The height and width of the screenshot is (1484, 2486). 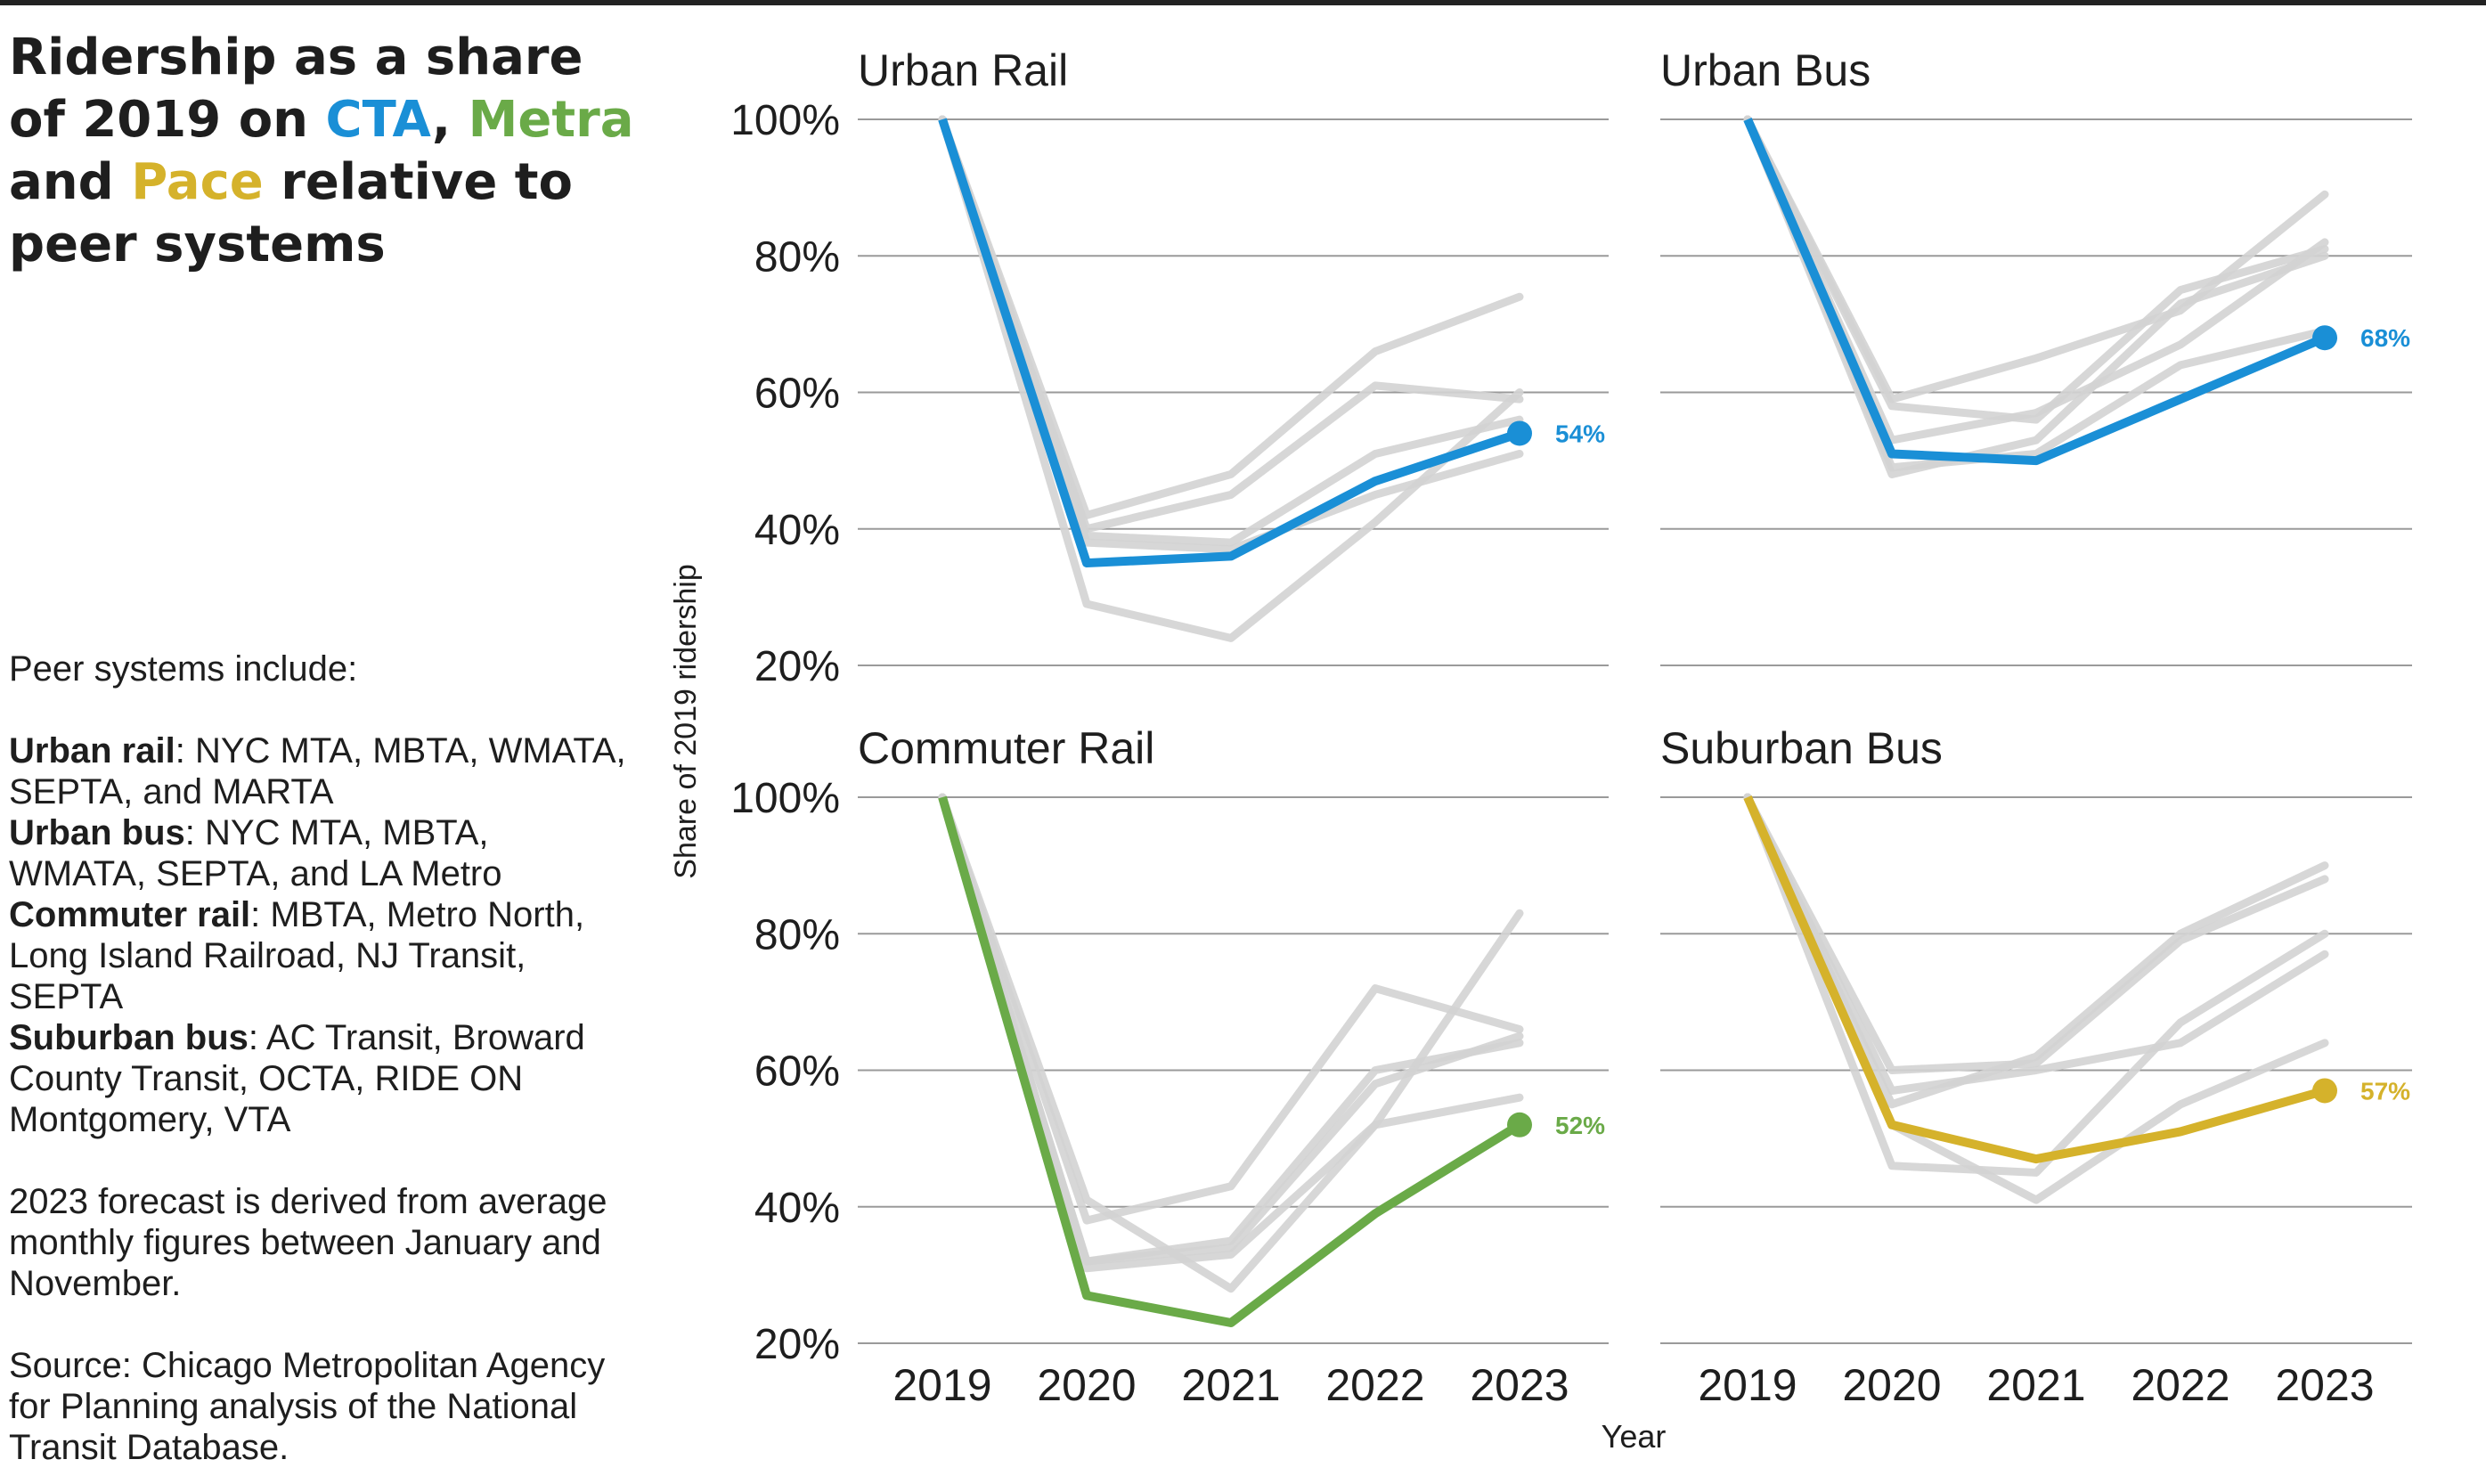 What do you see at coordinates (130, 915) in the screenshot?
I see `peer-note-label: Commuter rail` at bounding box center [130, 915].